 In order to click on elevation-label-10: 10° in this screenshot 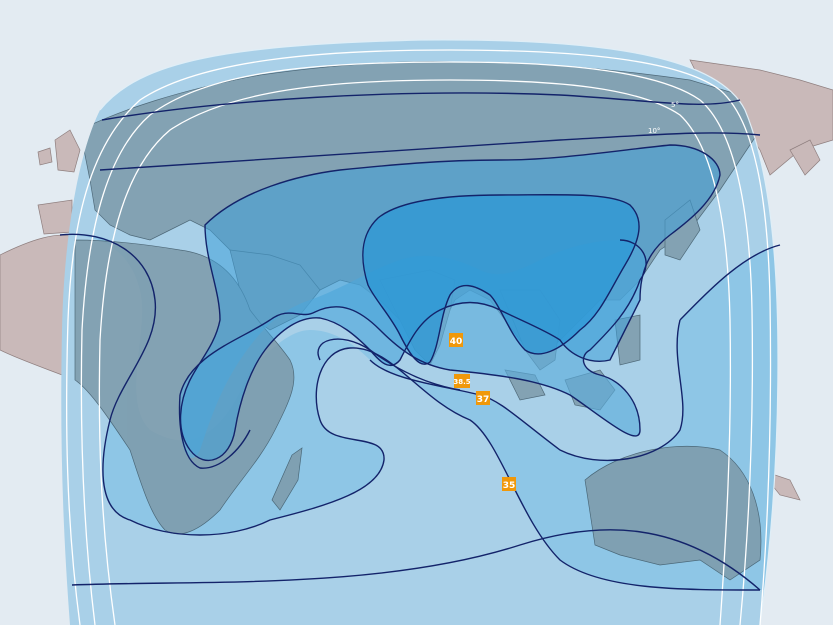, I will do `click(654, 131)`.